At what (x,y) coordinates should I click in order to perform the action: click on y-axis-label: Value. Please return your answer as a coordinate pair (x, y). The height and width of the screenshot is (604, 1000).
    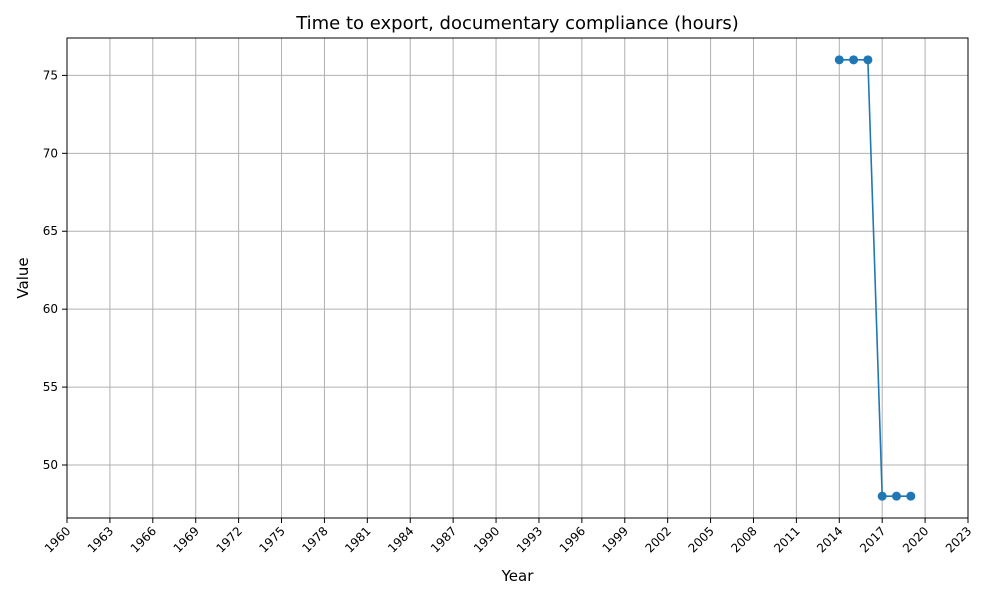
    Looking at the image, I should click on (23, 277).